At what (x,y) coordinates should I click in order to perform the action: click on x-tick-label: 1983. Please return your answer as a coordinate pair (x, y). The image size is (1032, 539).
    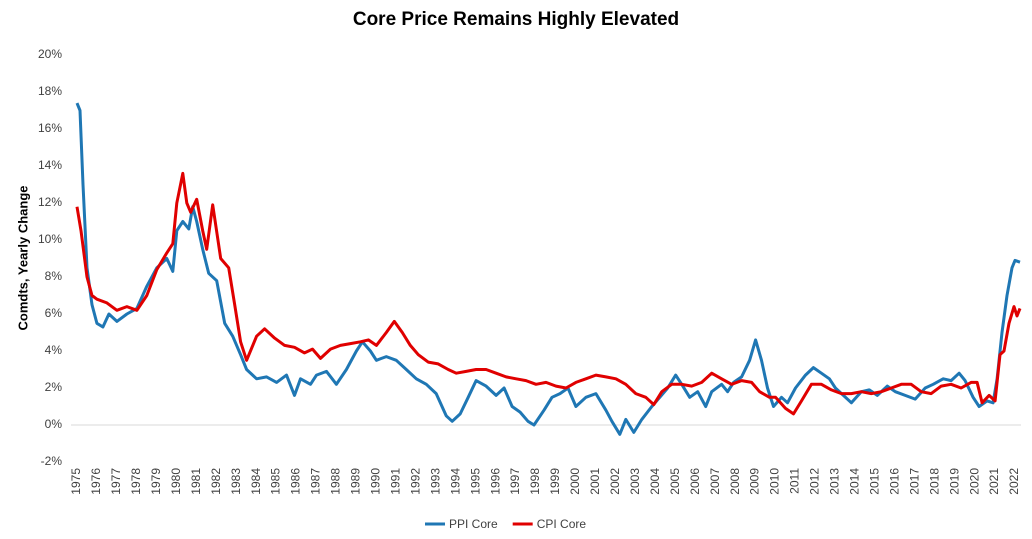
    Looking at the image, I should click on (236, 481).